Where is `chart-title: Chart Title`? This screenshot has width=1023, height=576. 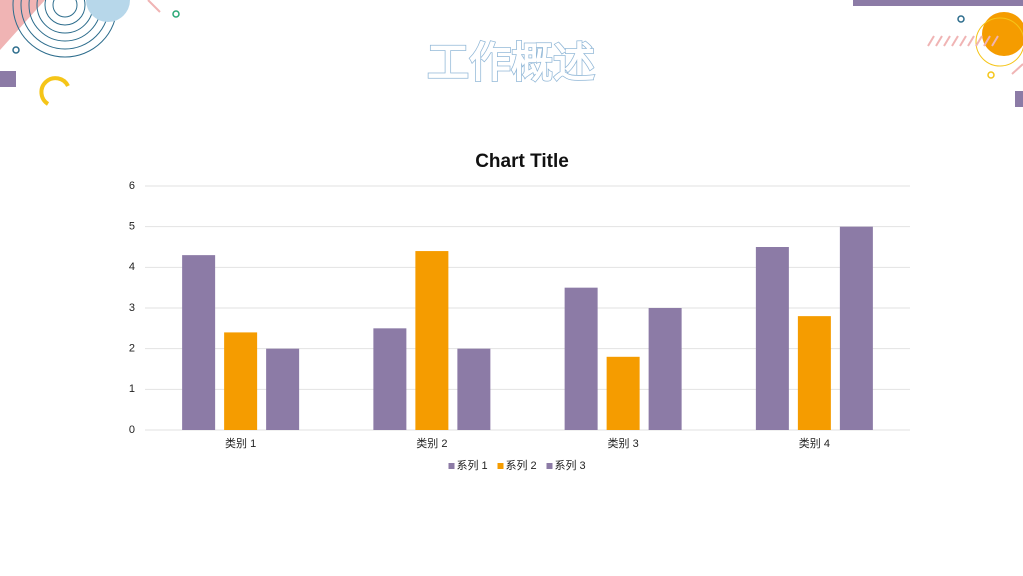 chart-title: Chart Title is located at coordinates (522, 161).